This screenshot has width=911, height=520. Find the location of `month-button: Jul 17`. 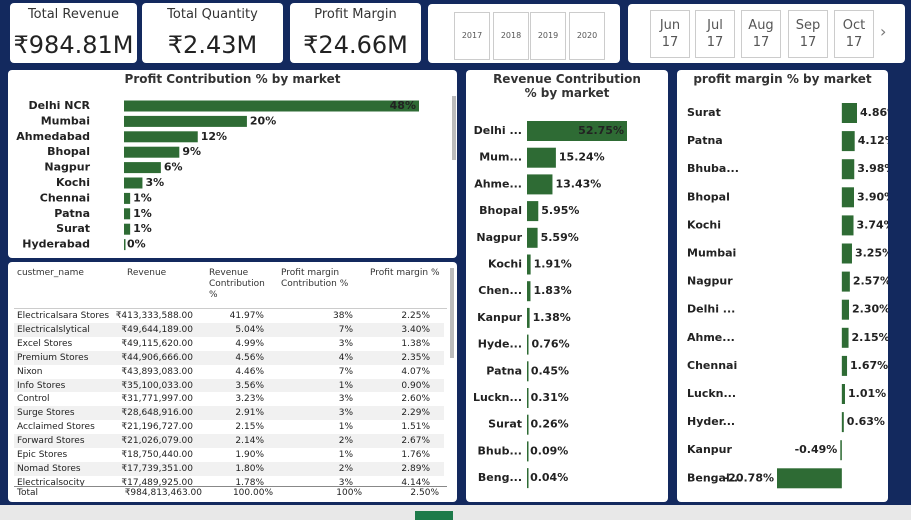

month-button: Jul 17 is located at coordinates (715, 34).